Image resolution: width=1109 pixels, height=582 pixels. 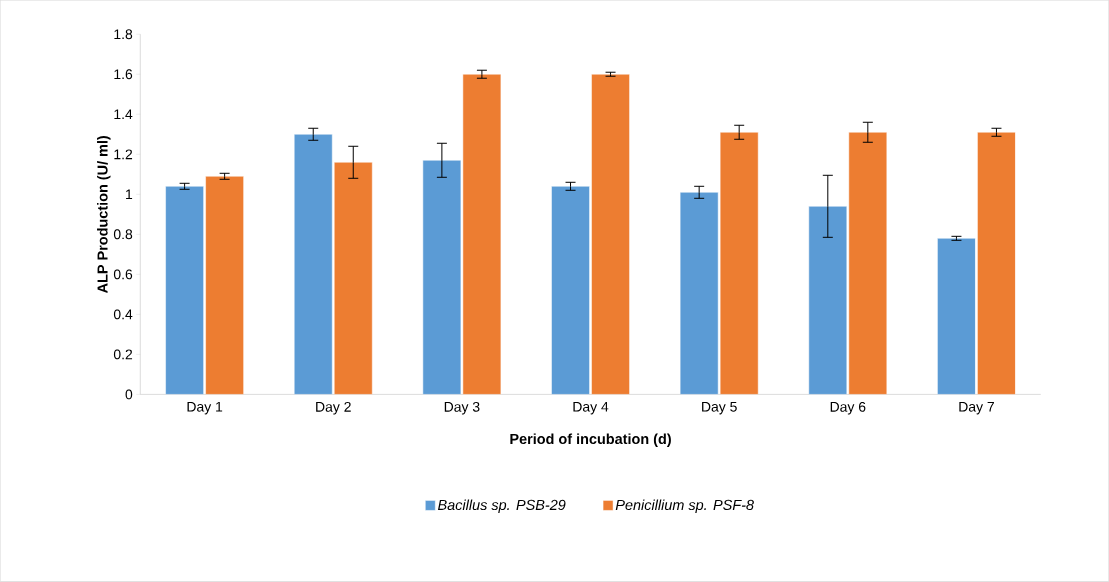 I want to click on y-tick-label: 1, so click(x=129, y=194).